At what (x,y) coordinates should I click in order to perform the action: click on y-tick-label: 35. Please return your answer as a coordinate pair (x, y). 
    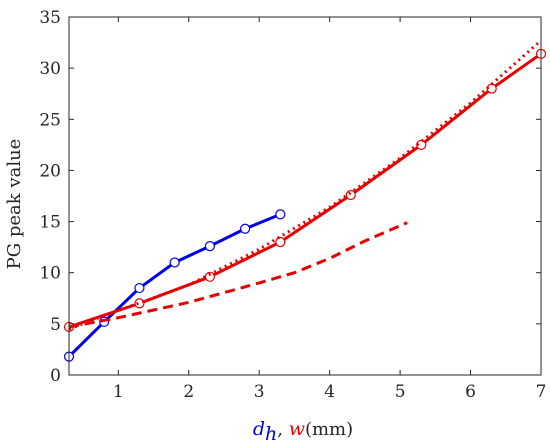
    Looking at the image, I should click on (50, 18).